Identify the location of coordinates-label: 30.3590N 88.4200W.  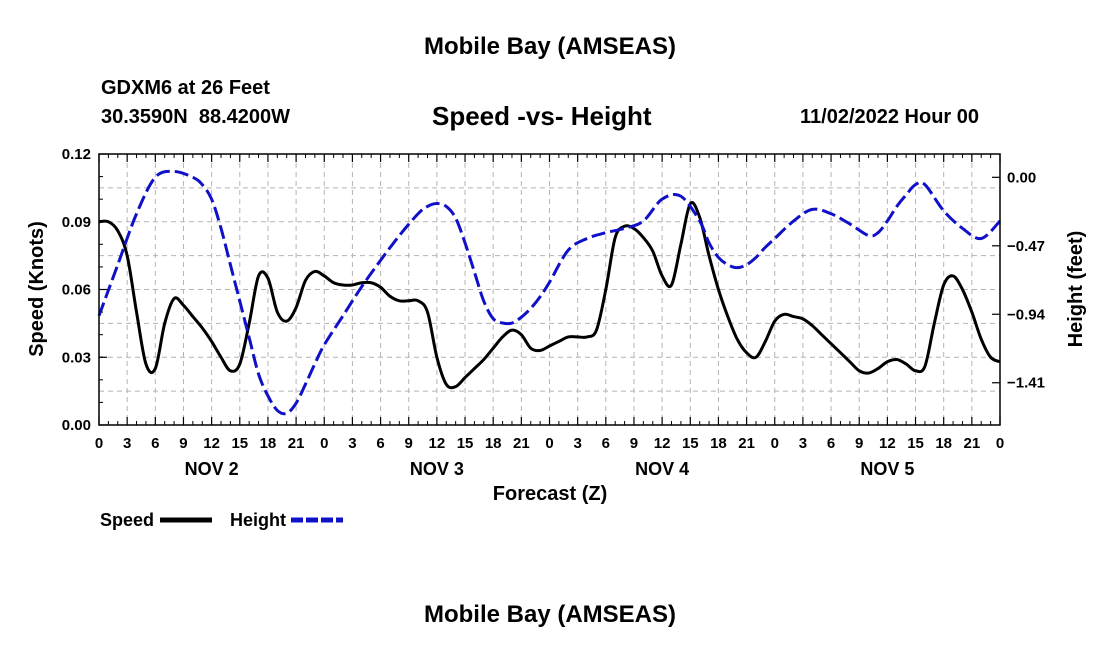
(196, 117).